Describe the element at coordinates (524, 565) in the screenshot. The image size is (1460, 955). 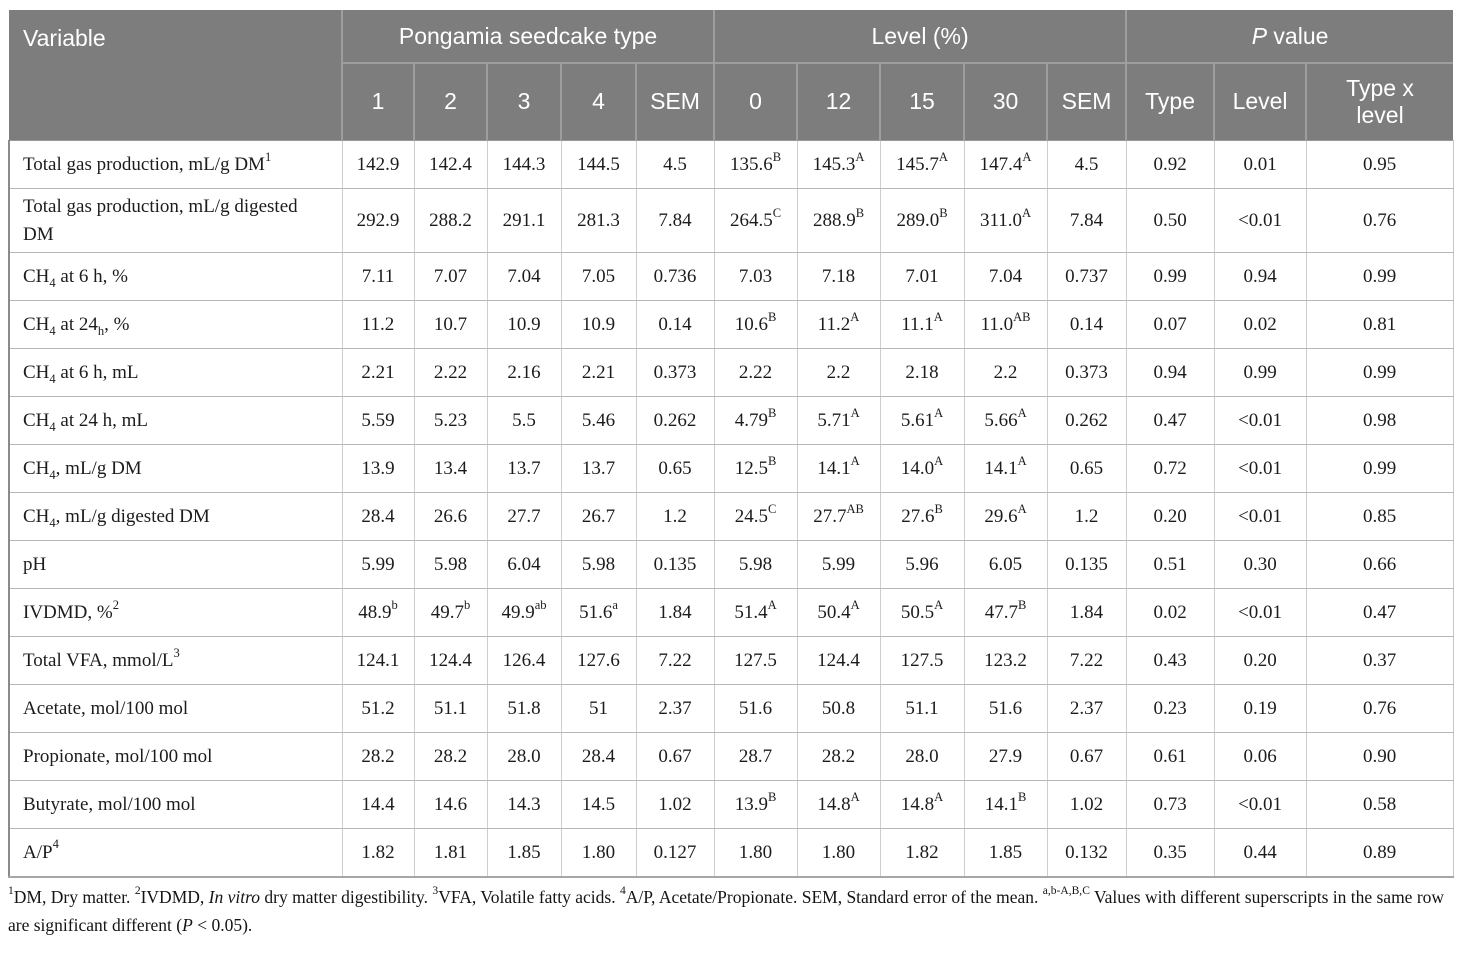
I see `value-cell: 6.04` at that location.